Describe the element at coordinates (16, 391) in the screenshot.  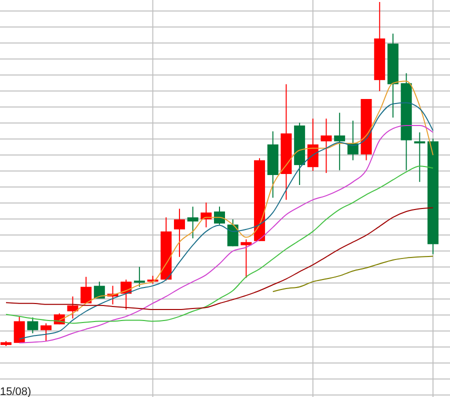
I see `text: 15/08)` at that location.